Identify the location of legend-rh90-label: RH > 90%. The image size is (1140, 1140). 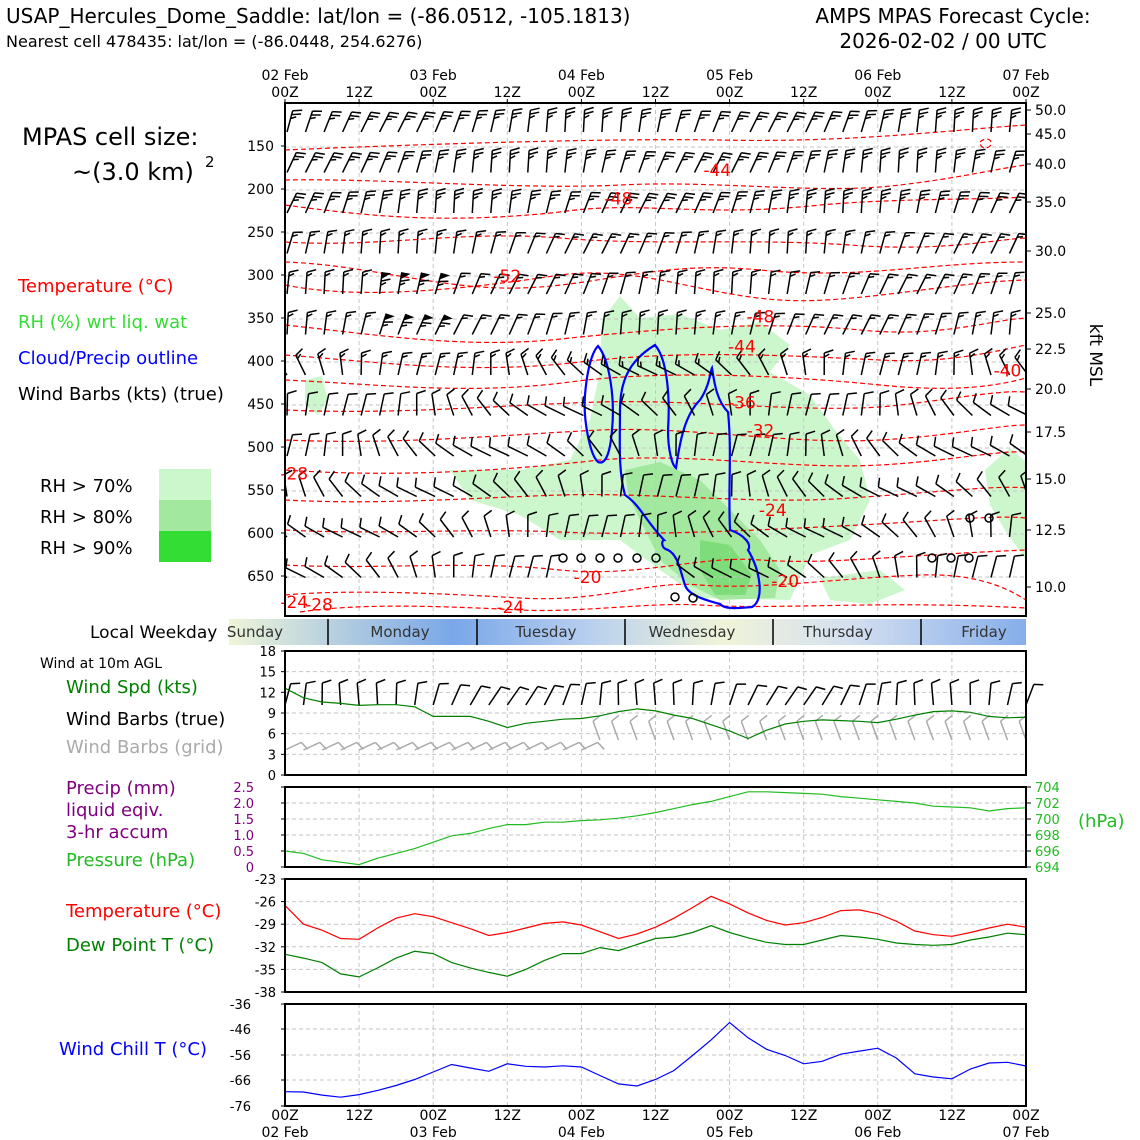
(86, 548).